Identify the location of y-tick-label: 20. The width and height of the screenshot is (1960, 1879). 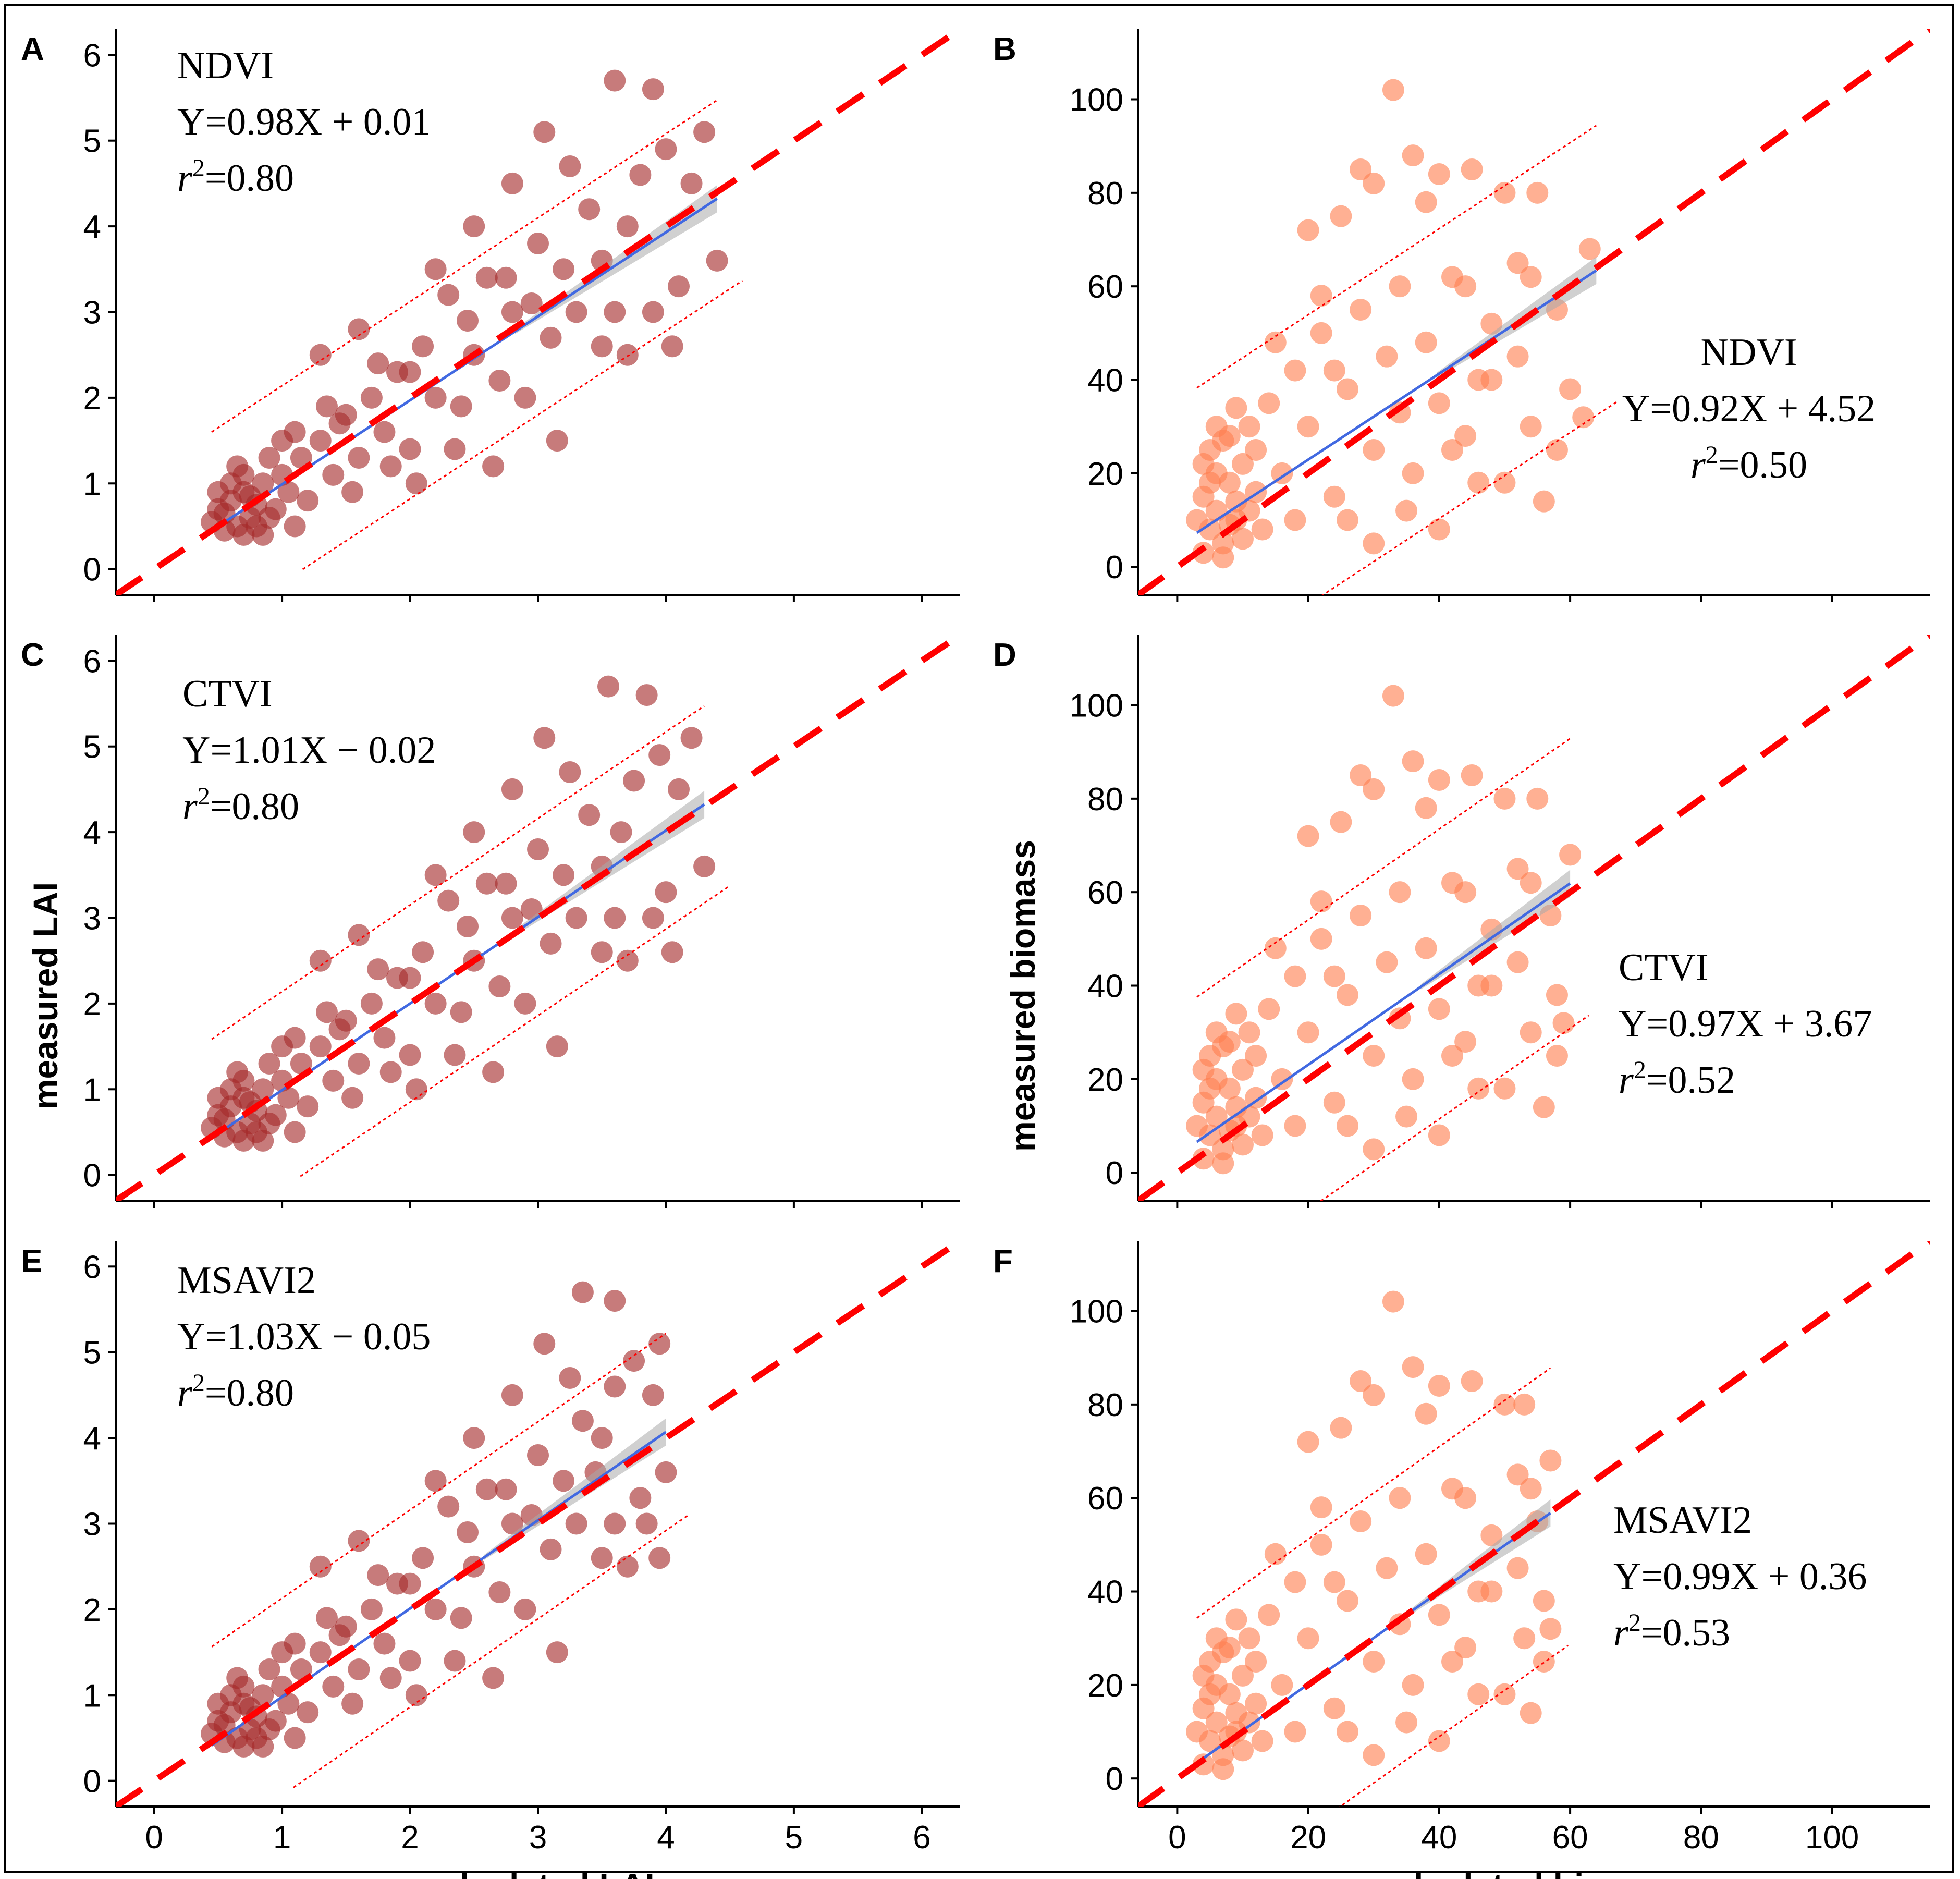
(1105, 1080).